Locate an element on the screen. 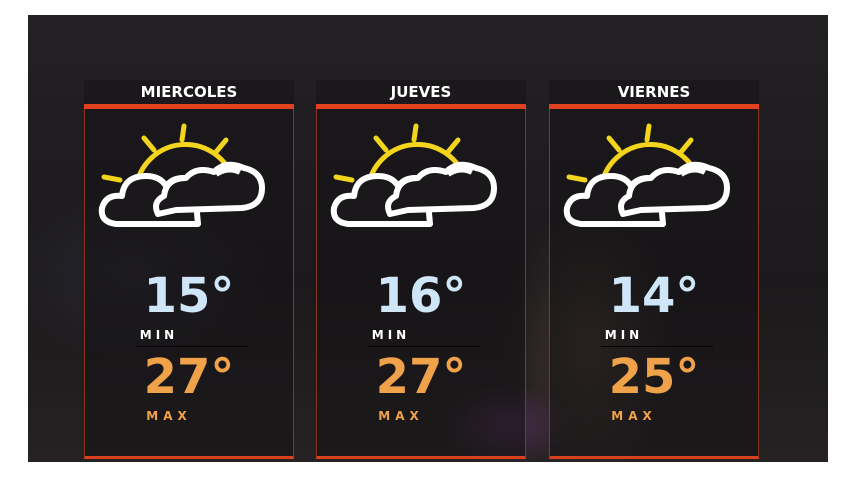 The image size is (854, 478). day-name: JUEVES is located at coordinates (421, 92).